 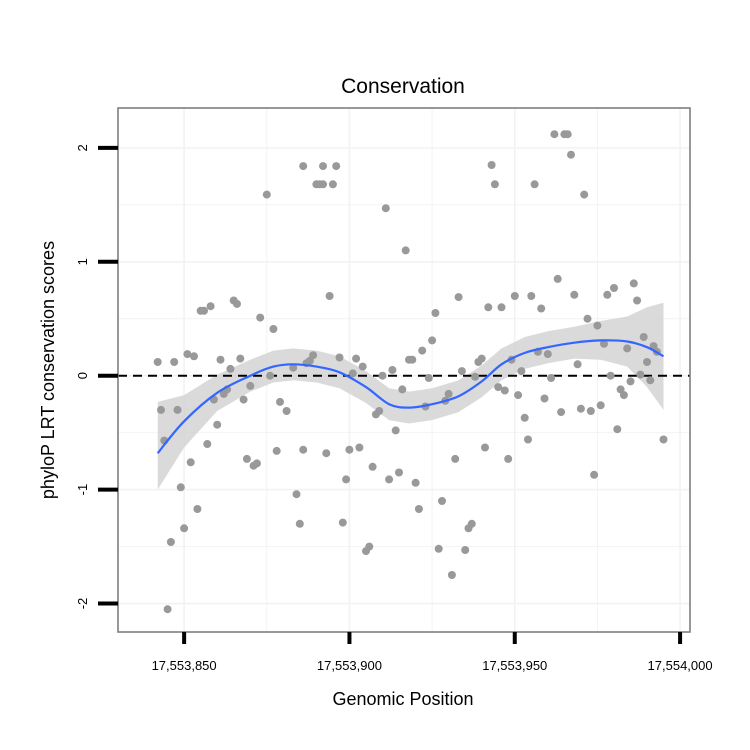 I want to click on x-tick-label: 17,553,950, so click(x=514, y=665).